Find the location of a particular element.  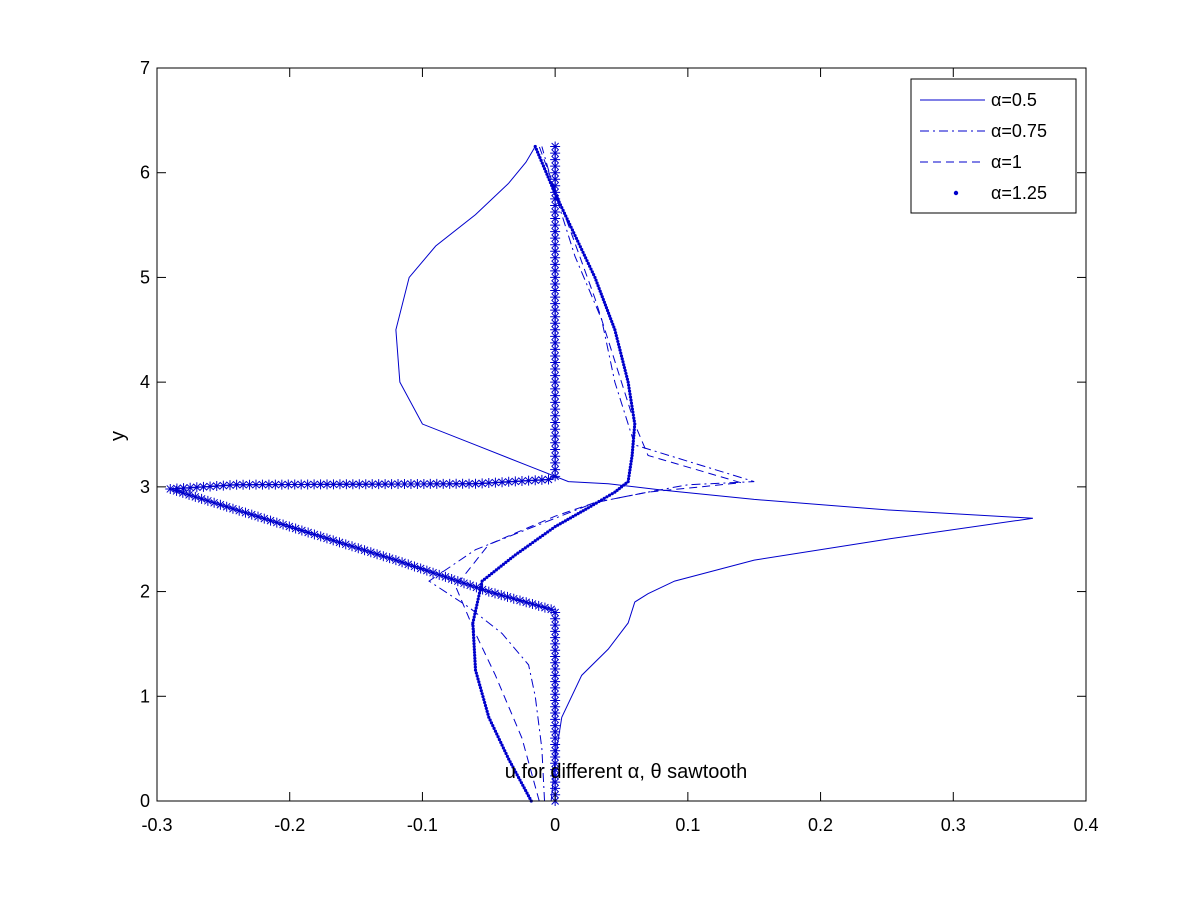

x-tick-label: 0.2 is located at coordinates (820, 825).